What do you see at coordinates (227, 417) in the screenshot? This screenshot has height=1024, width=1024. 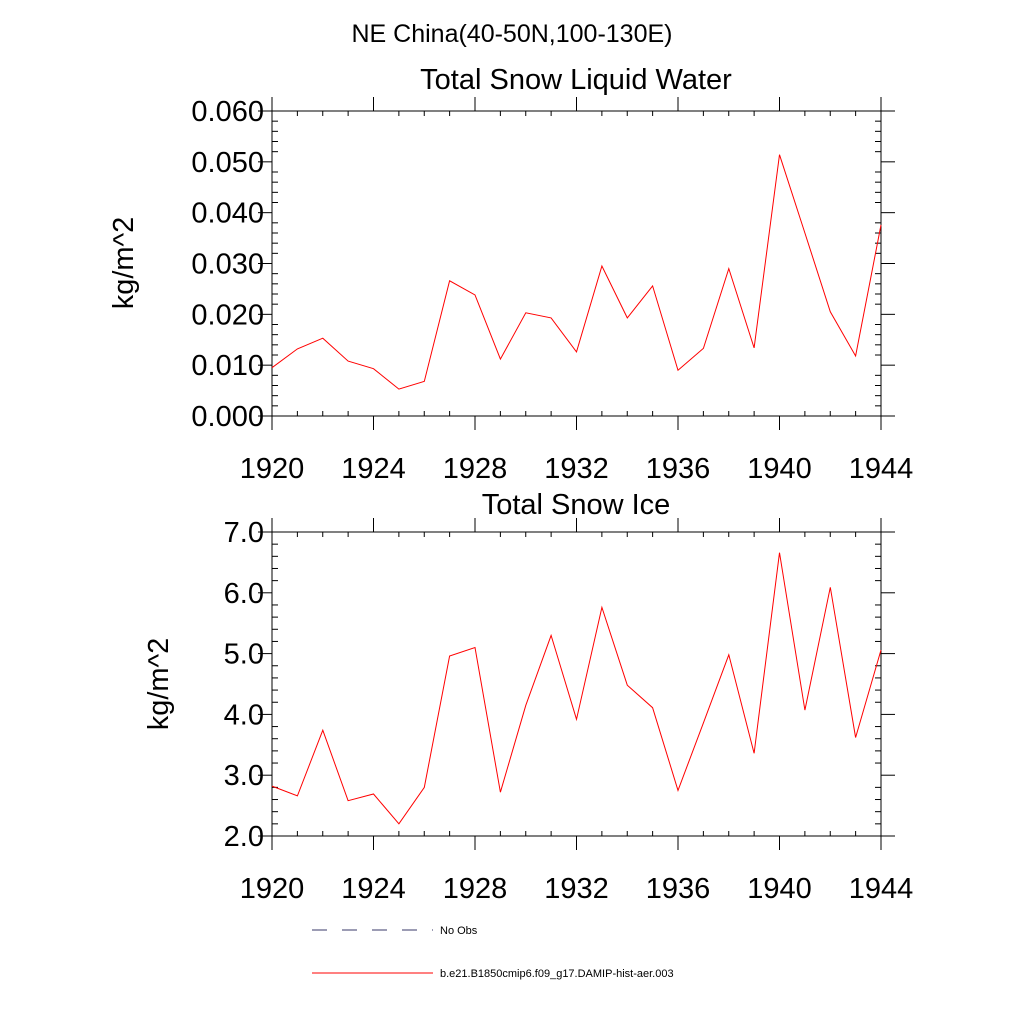 I see `y-tick-label: 0.000` at bounding box center [227, 417].